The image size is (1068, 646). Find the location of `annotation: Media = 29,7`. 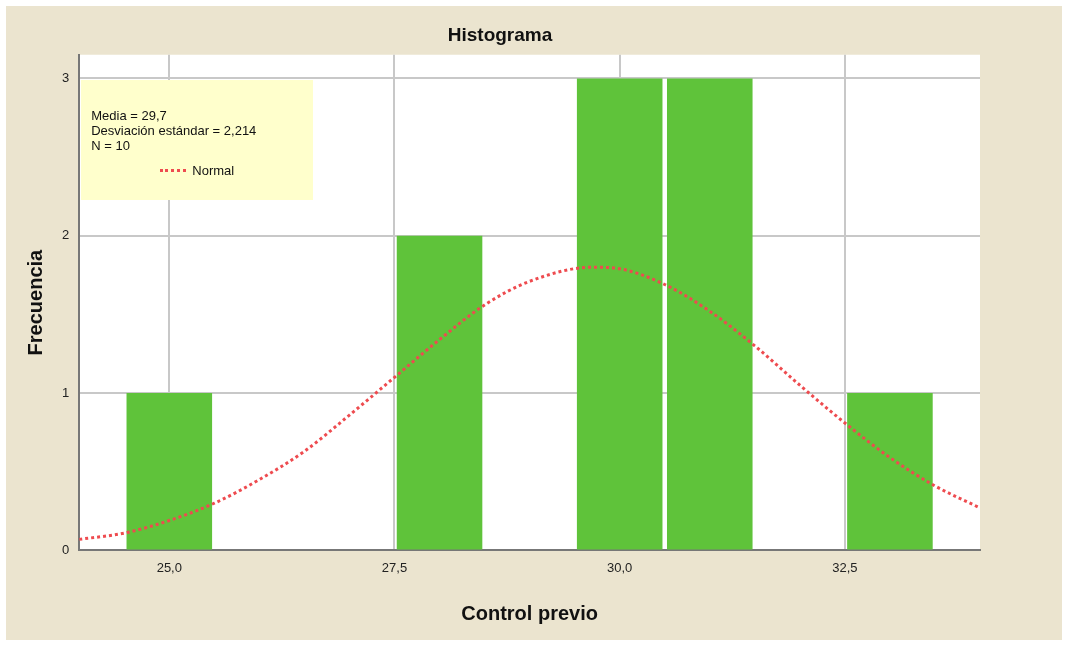

annotation: Media = 29,7 is located at coordinates (129, 115).